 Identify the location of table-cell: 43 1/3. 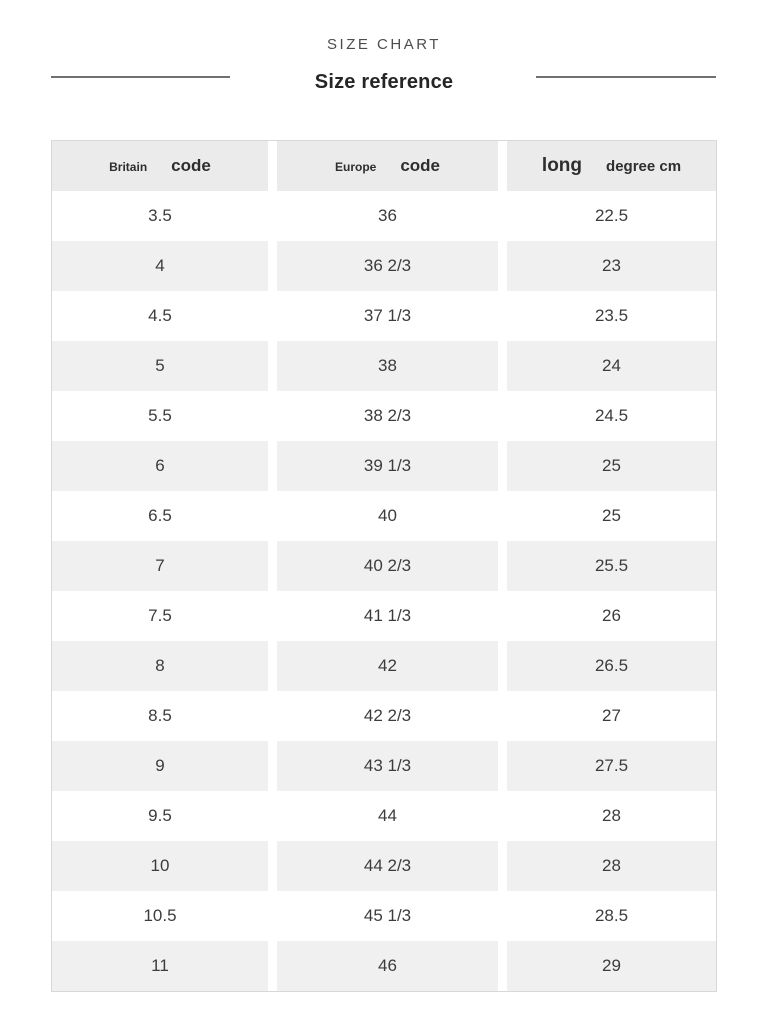
(387, 766).